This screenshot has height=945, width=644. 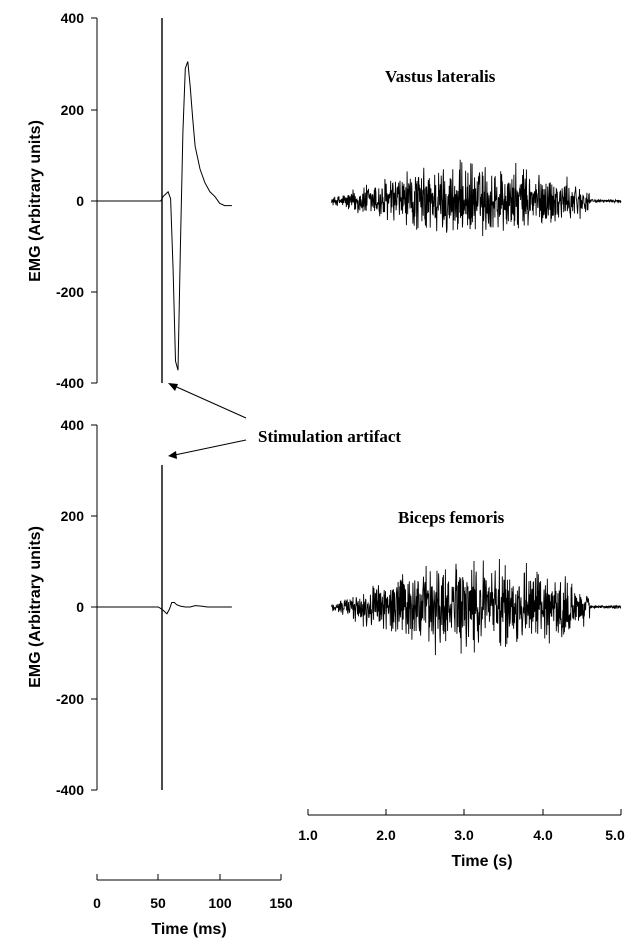 What do you see at coordinates (220, 903) in the screenshot?
I see `x-ms-tick-label: 100` at bounding box center [220, 903].